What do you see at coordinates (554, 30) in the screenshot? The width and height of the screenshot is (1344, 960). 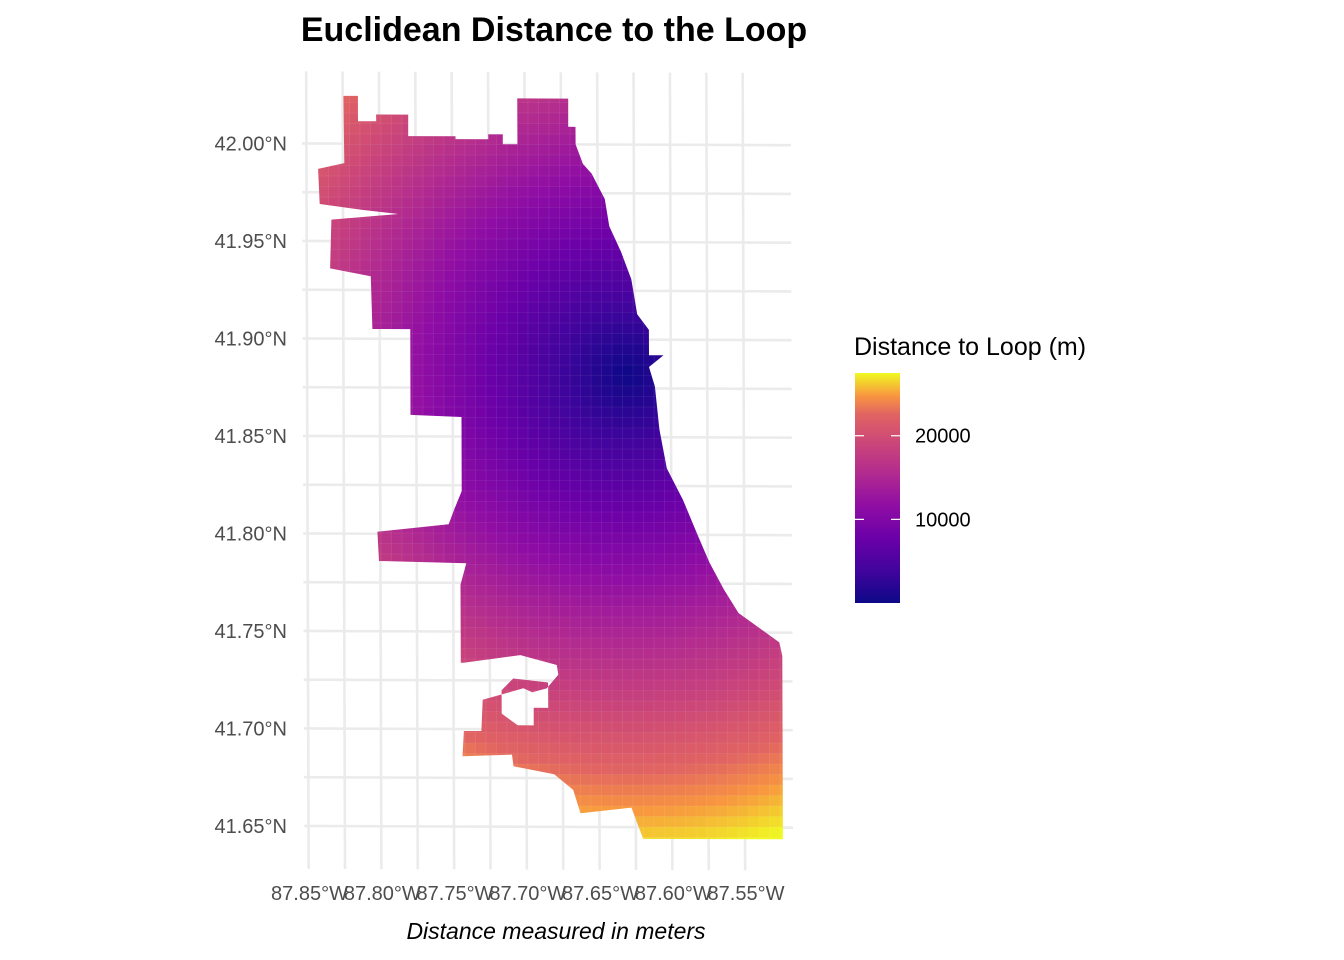 I see `chart-title: Euclidean Distance to the Loop` at bounding box center [554, 30].